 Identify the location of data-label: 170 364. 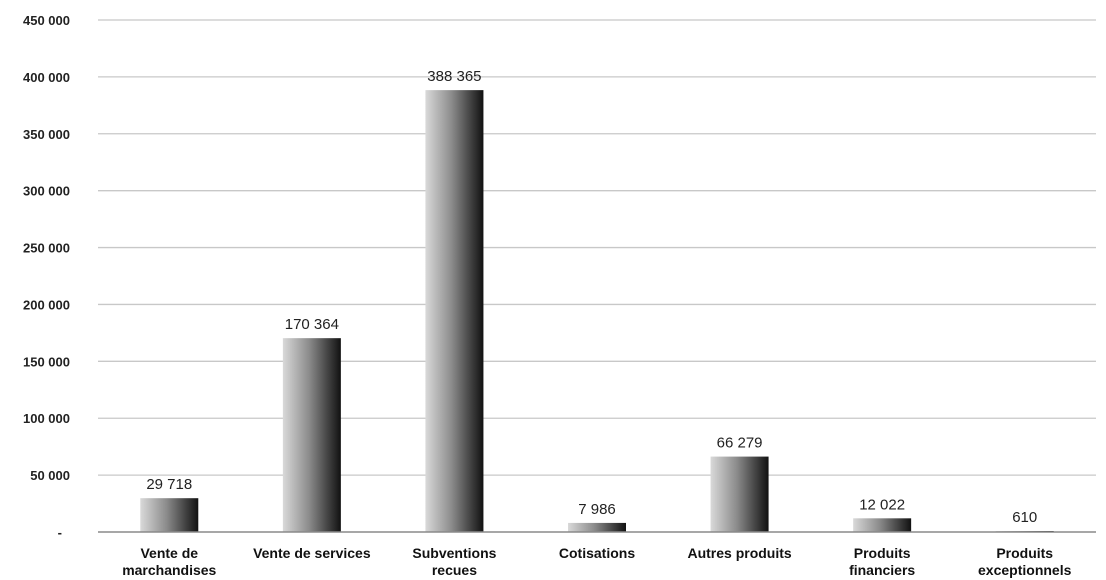
(312, 324).